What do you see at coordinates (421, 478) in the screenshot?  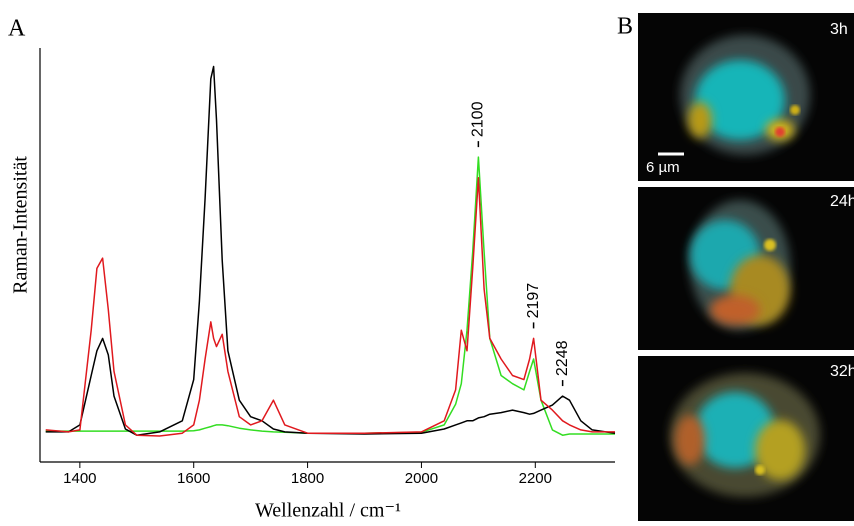 I see `x-tick-label: 2000` at bounding box center [421, 478].